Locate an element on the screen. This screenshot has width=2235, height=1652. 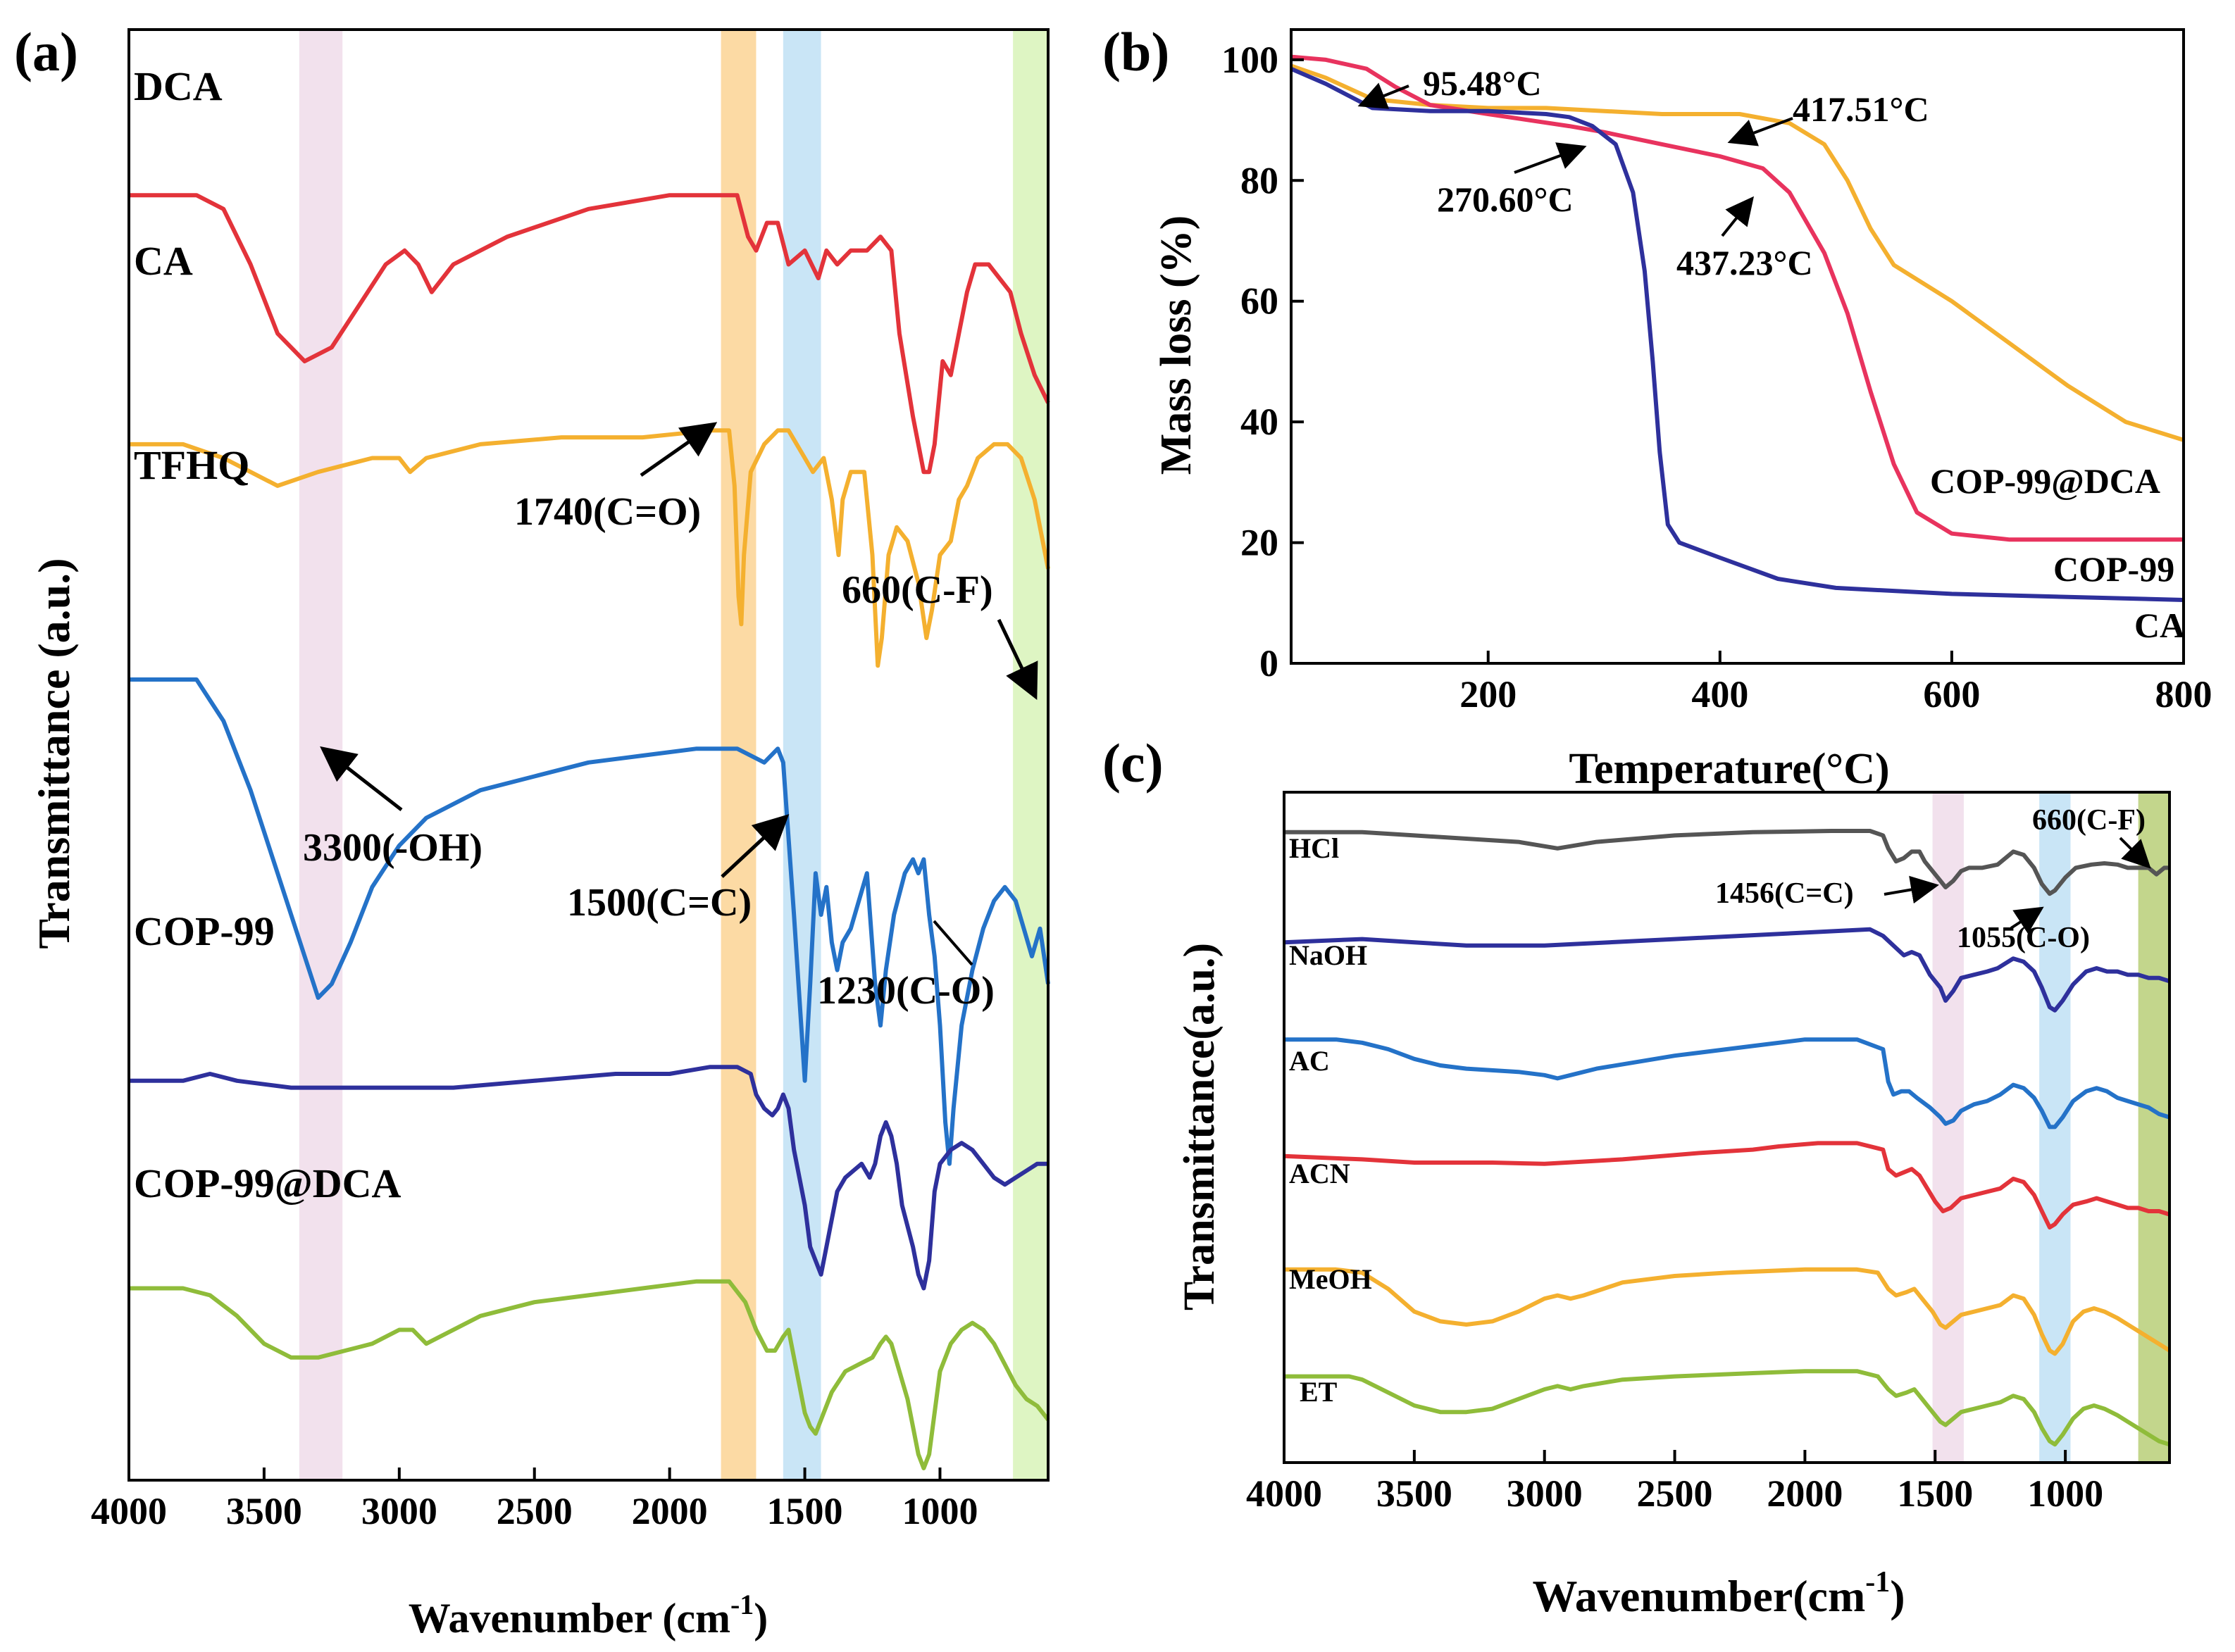
panel-a-series-labels: DCA CA TFHQ COP-99 COP-99@DCA is located at coordinates (267, 634).